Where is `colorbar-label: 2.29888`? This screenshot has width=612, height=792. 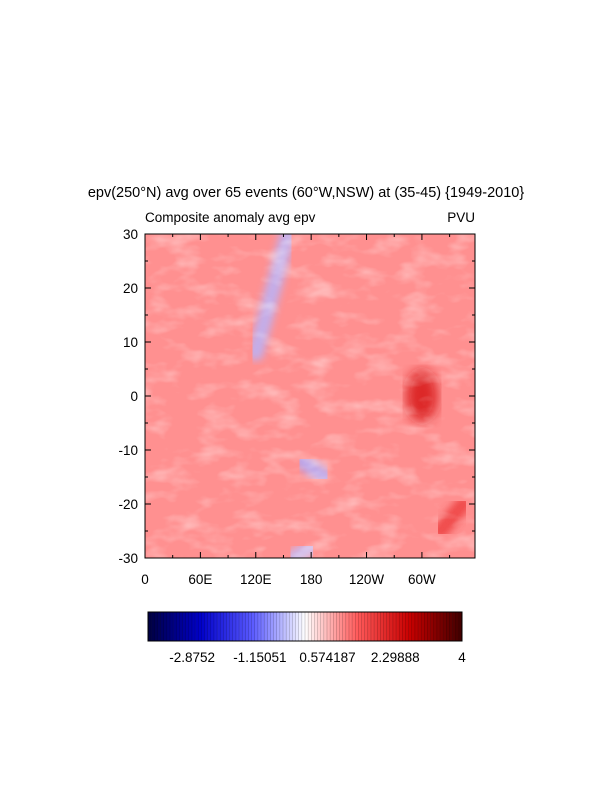
colorbar-label: 2.29888 is located at coordinates (395, 657).